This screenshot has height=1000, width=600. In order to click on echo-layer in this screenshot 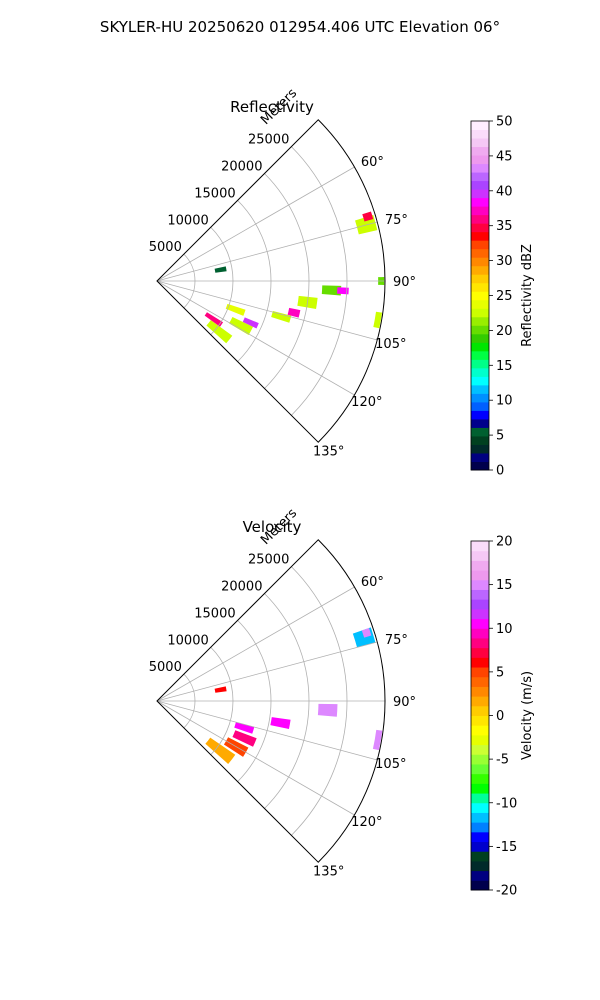, I will do `click(294, 277)`.